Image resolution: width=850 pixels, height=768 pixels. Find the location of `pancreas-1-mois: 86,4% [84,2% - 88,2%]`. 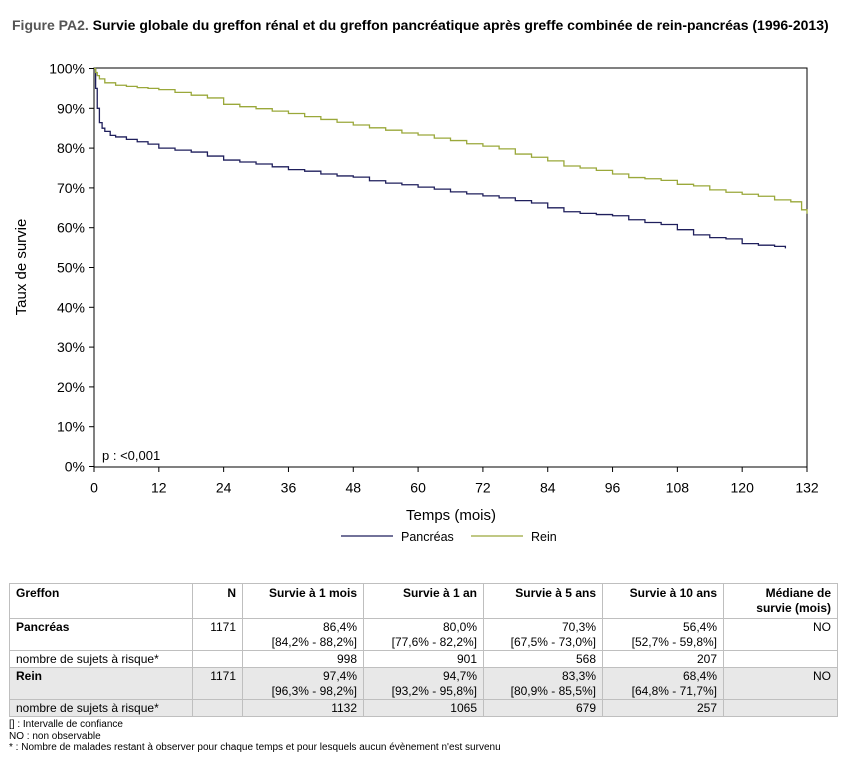

pancreas-1-mois: 86,4% [84,2% - 88,2%] is located at coordinates (303, 634).